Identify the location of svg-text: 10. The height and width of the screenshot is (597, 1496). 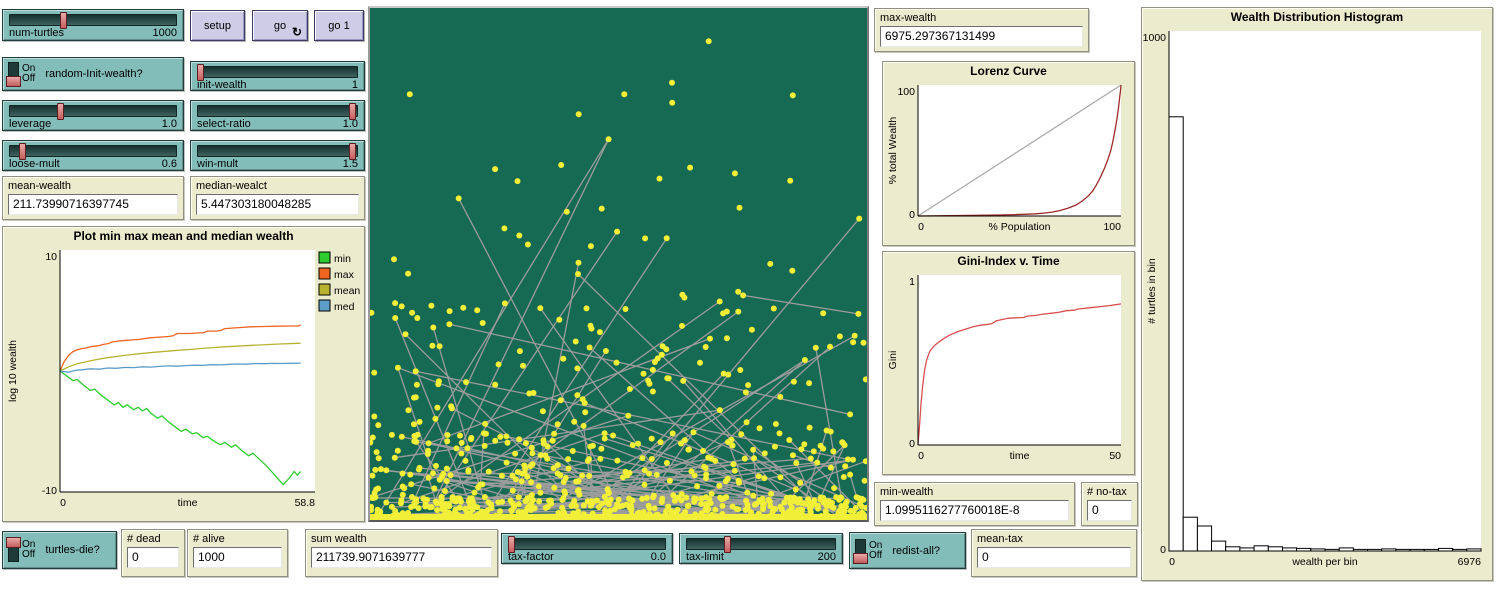
(51, 257).